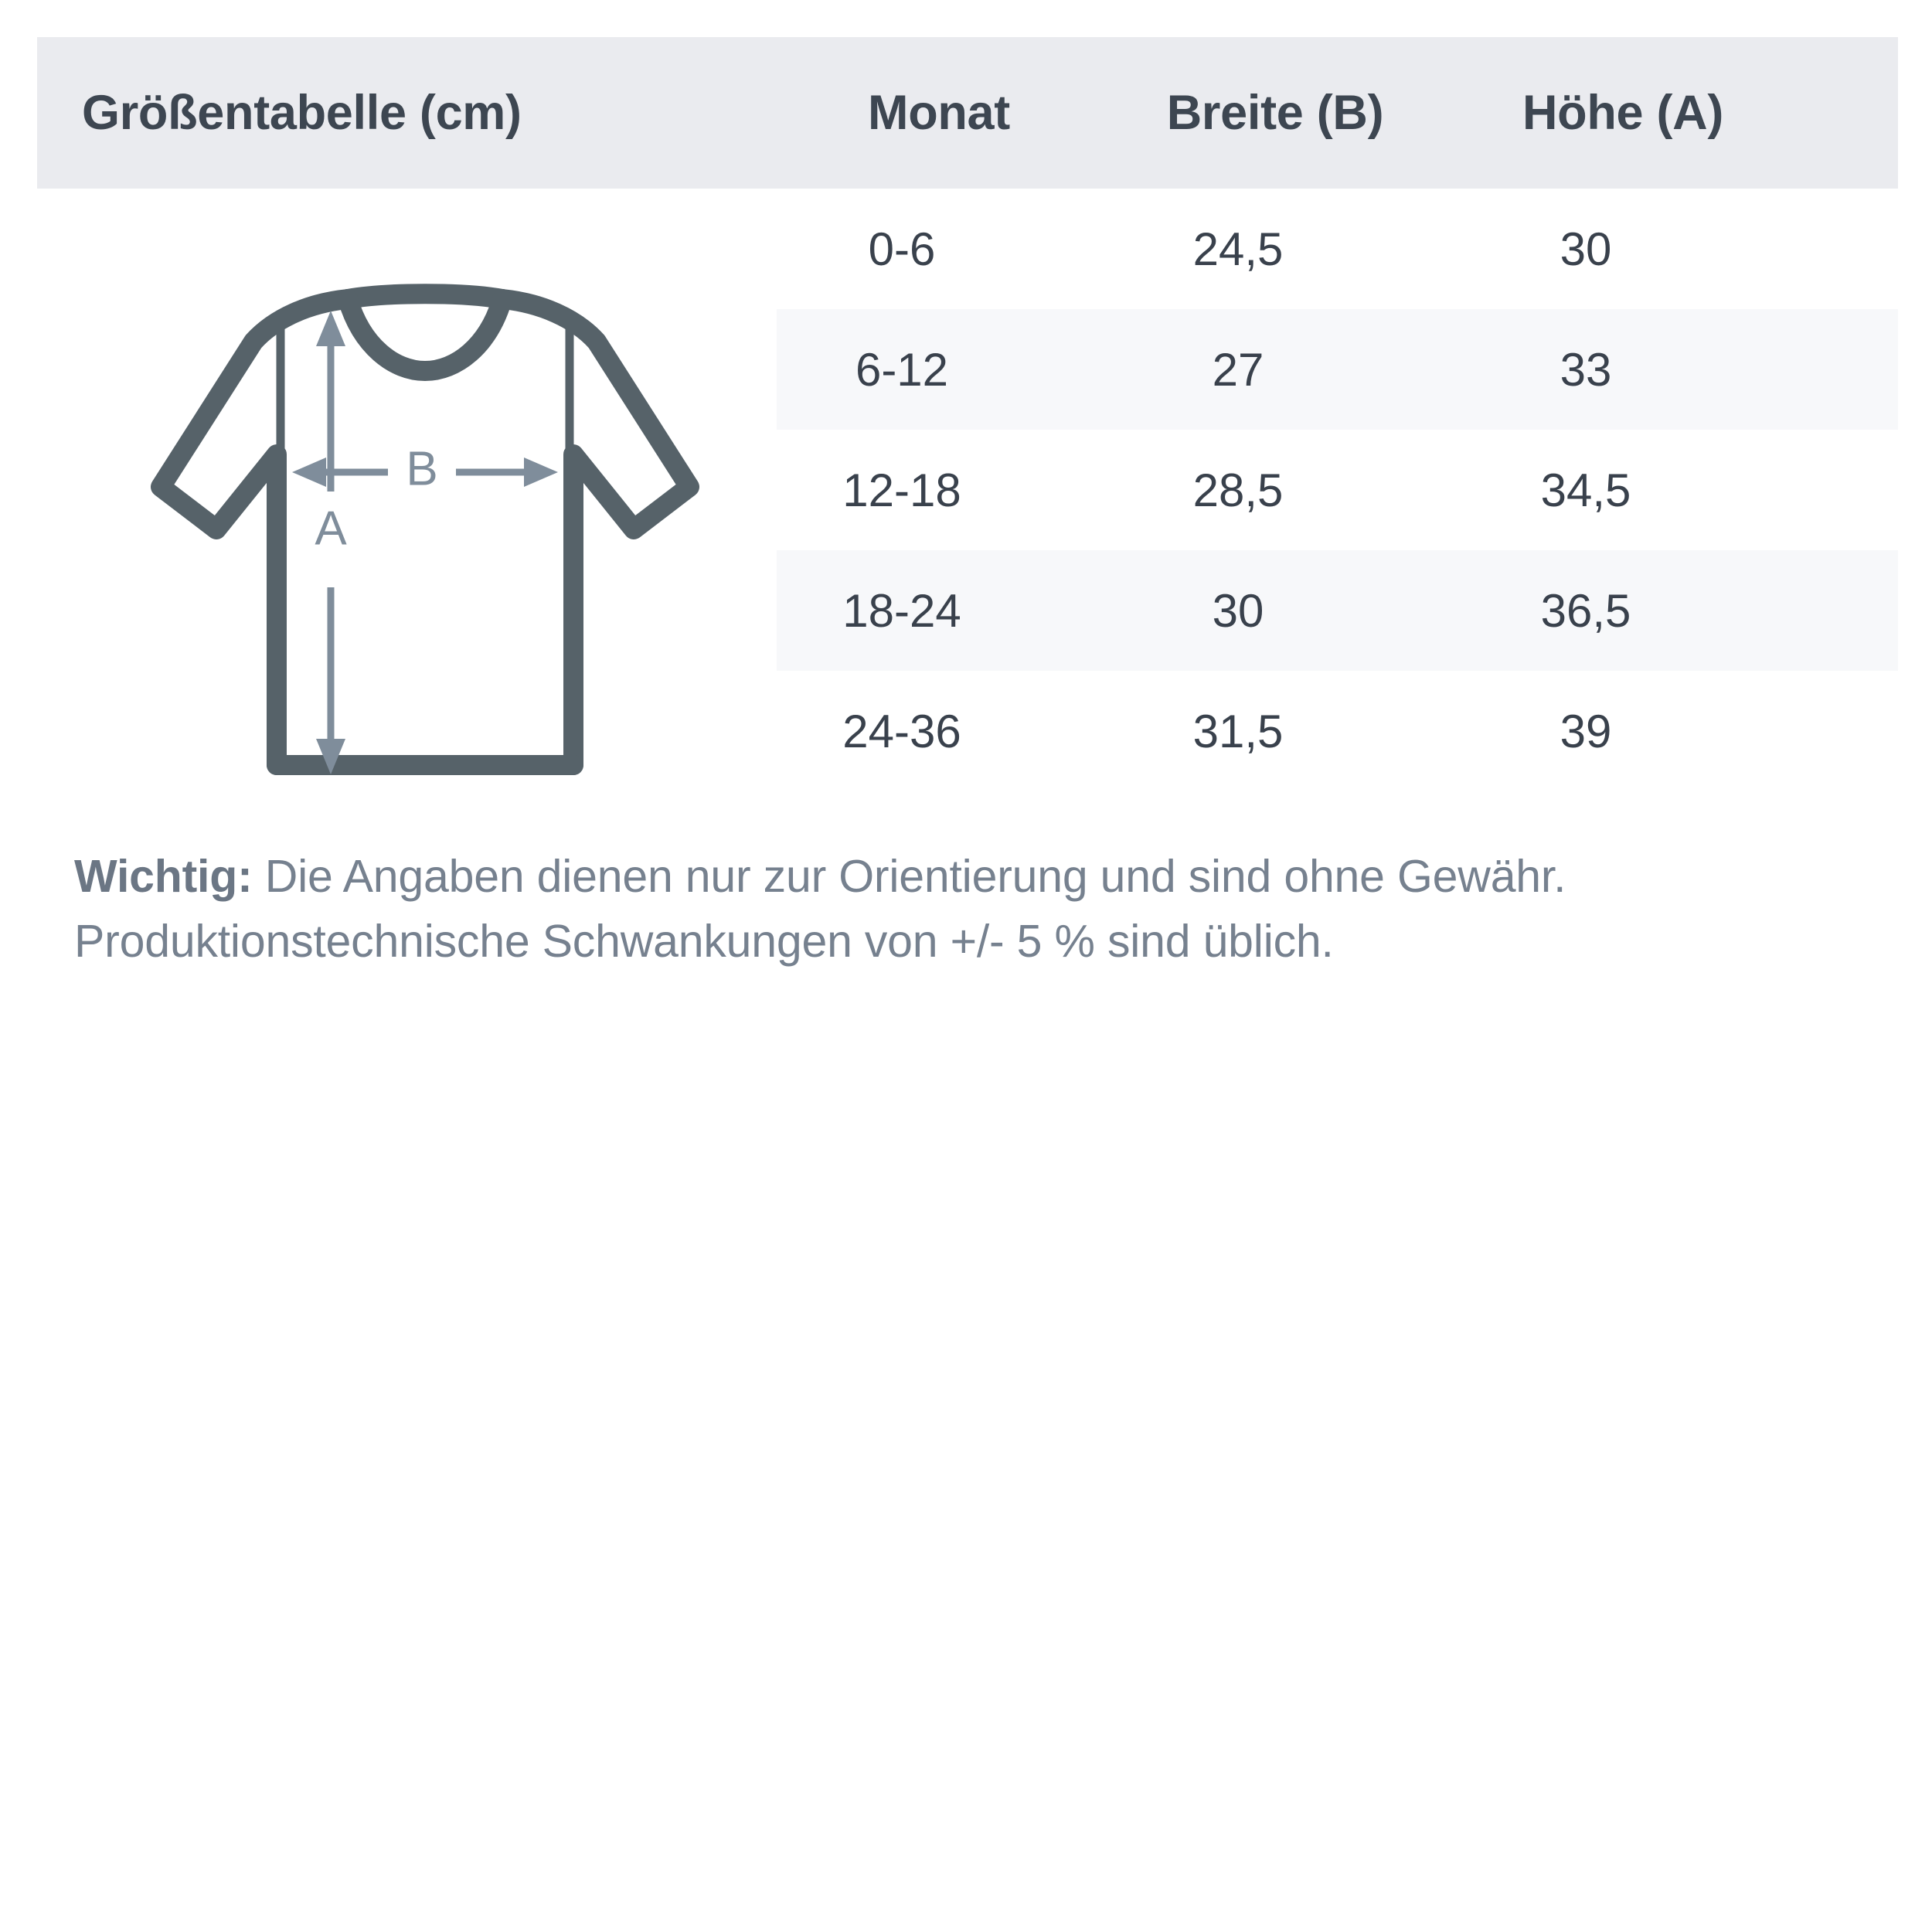 The image size is (1932, 1932). Describe the element at coordinates (1586, 490) in the screenshot. I see `cell-hoehe: 34,5` at that location.